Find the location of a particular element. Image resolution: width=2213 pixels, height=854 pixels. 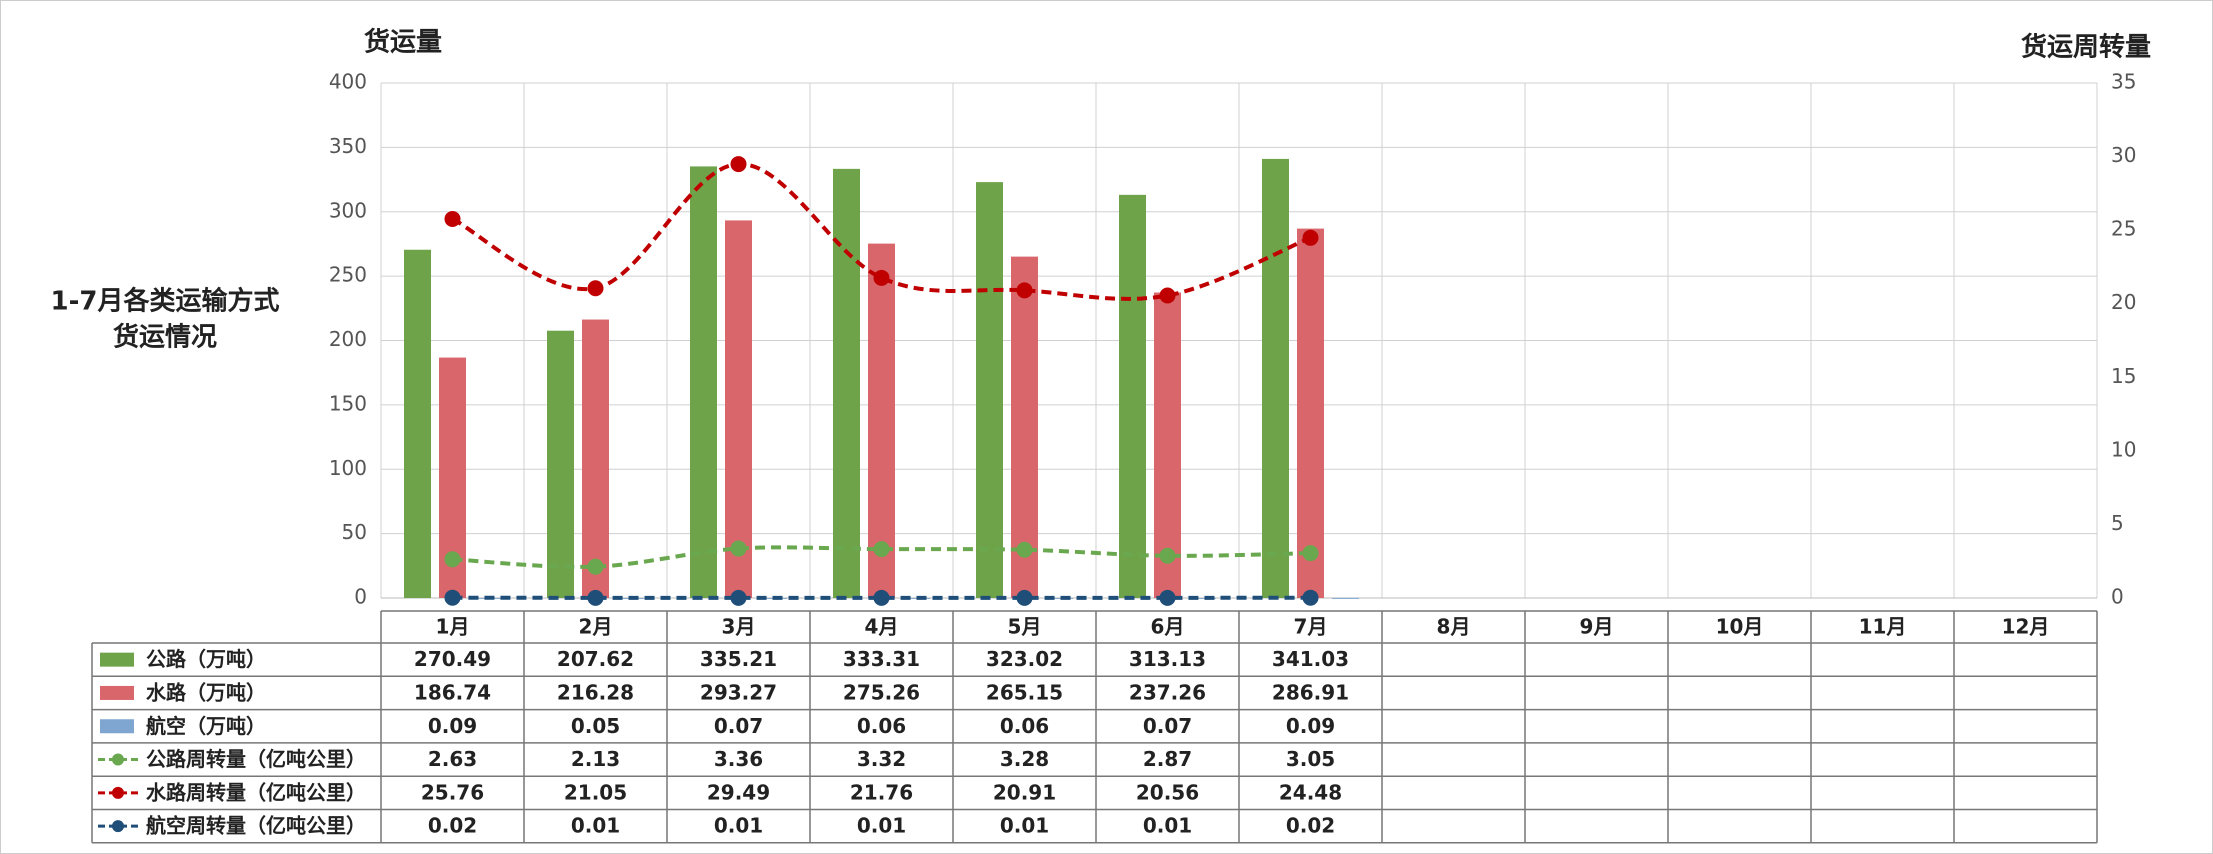

y2-tick-label: 25 is located at coordinates (2123, 229).